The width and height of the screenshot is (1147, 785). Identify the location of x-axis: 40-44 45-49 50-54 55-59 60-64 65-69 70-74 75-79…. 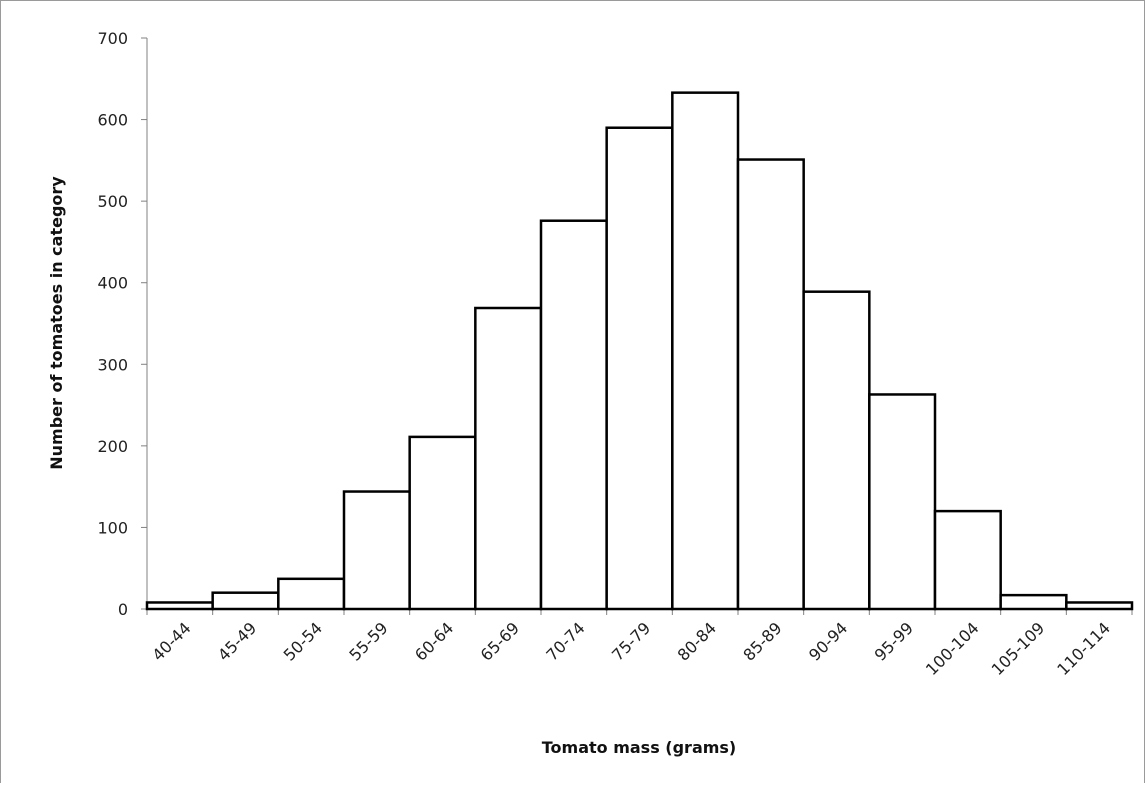
(639, 643).